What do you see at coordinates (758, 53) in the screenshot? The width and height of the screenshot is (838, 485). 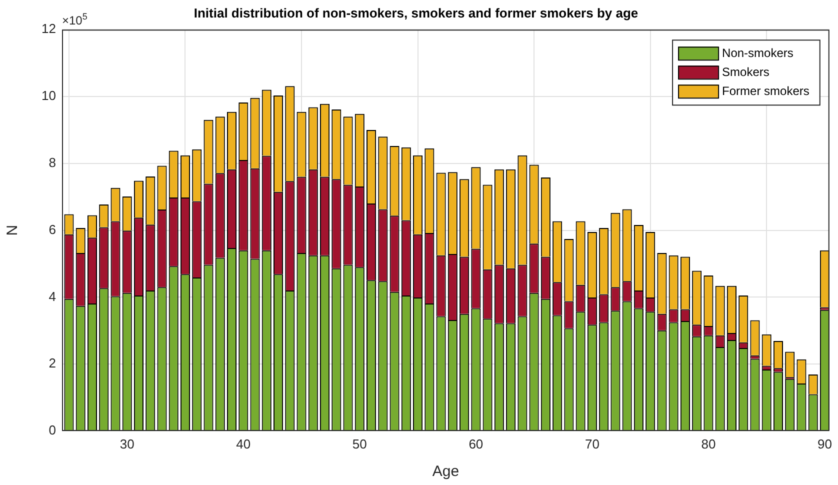 I see `legend-label: Non-smokers` at bounding box center [758, 53].